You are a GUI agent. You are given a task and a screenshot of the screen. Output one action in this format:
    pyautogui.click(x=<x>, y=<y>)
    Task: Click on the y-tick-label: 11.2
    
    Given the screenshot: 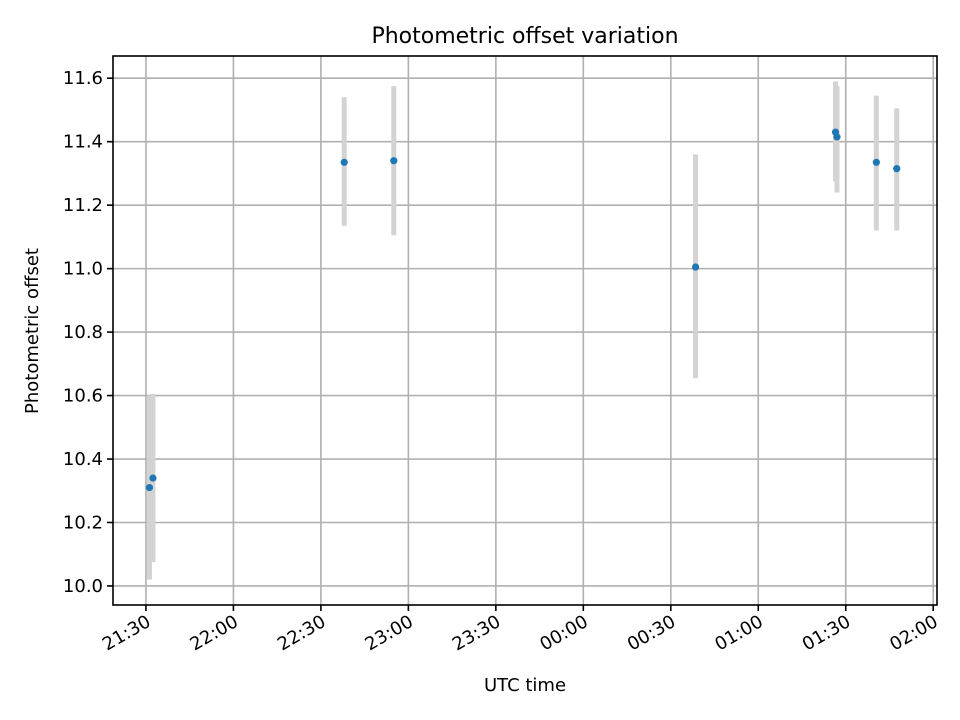 What is the action you would take?
    pyautogui.click(x=83, y=205)
    